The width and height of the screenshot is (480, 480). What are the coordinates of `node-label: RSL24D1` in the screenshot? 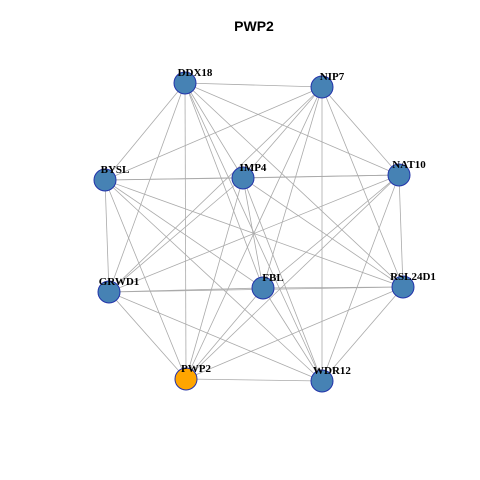 It's located at (413, 277).